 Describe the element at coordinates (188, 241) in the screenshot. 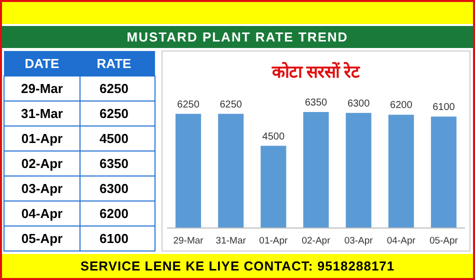

I see `x-tick-label: 29-Mar` at that location.